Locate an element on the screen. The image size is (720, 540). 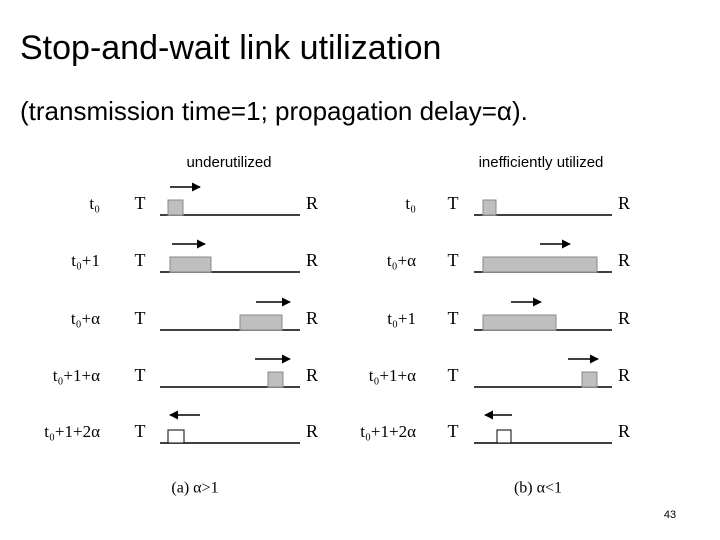
panel-caption: (b) α<1 is located at coordinates (538, 488).